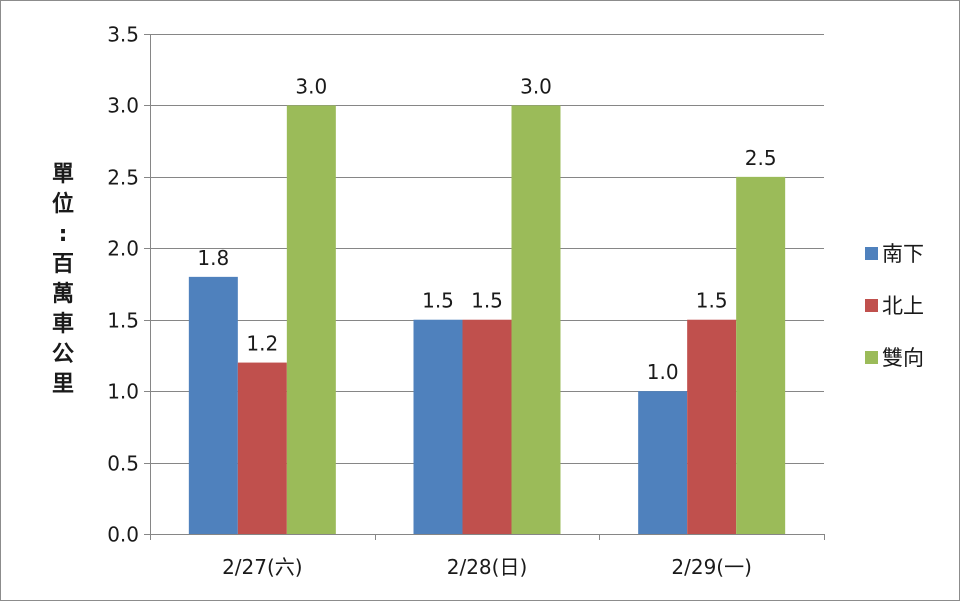 This screenshot has height=601, width=960. I want to click on y-tick-label: 2.0, so click(123, 249).